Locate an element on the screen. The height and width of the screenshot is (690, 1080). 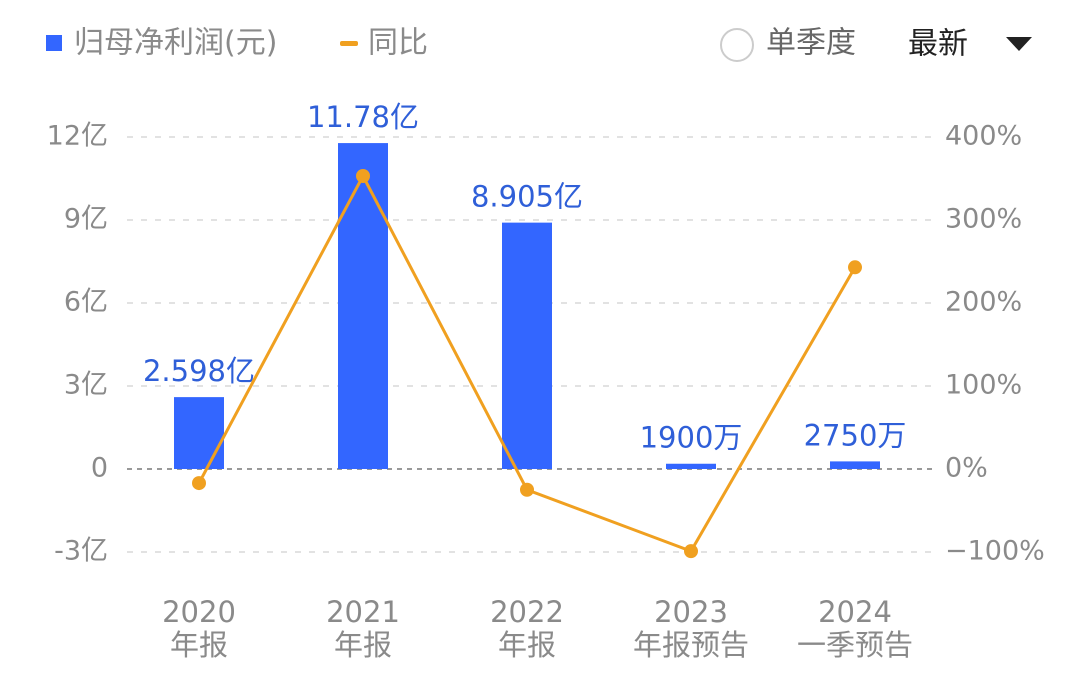
legend-label: 归母净利润(元) is located at coordinates (175, 43).